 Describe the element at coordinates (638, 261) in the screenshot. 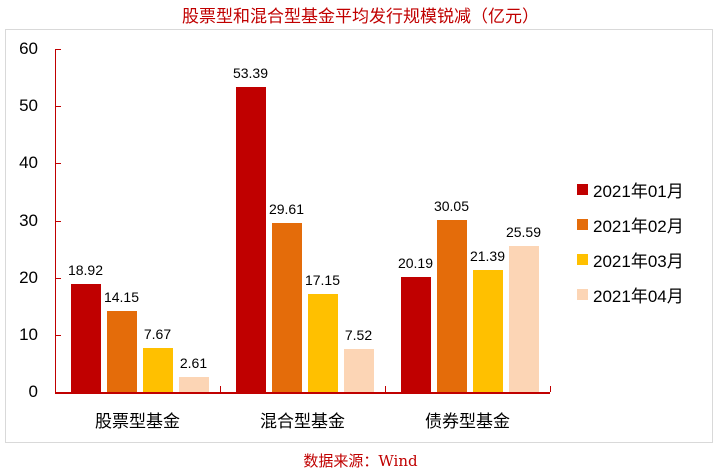

I see `legend-label: 2021年03月` at that location.